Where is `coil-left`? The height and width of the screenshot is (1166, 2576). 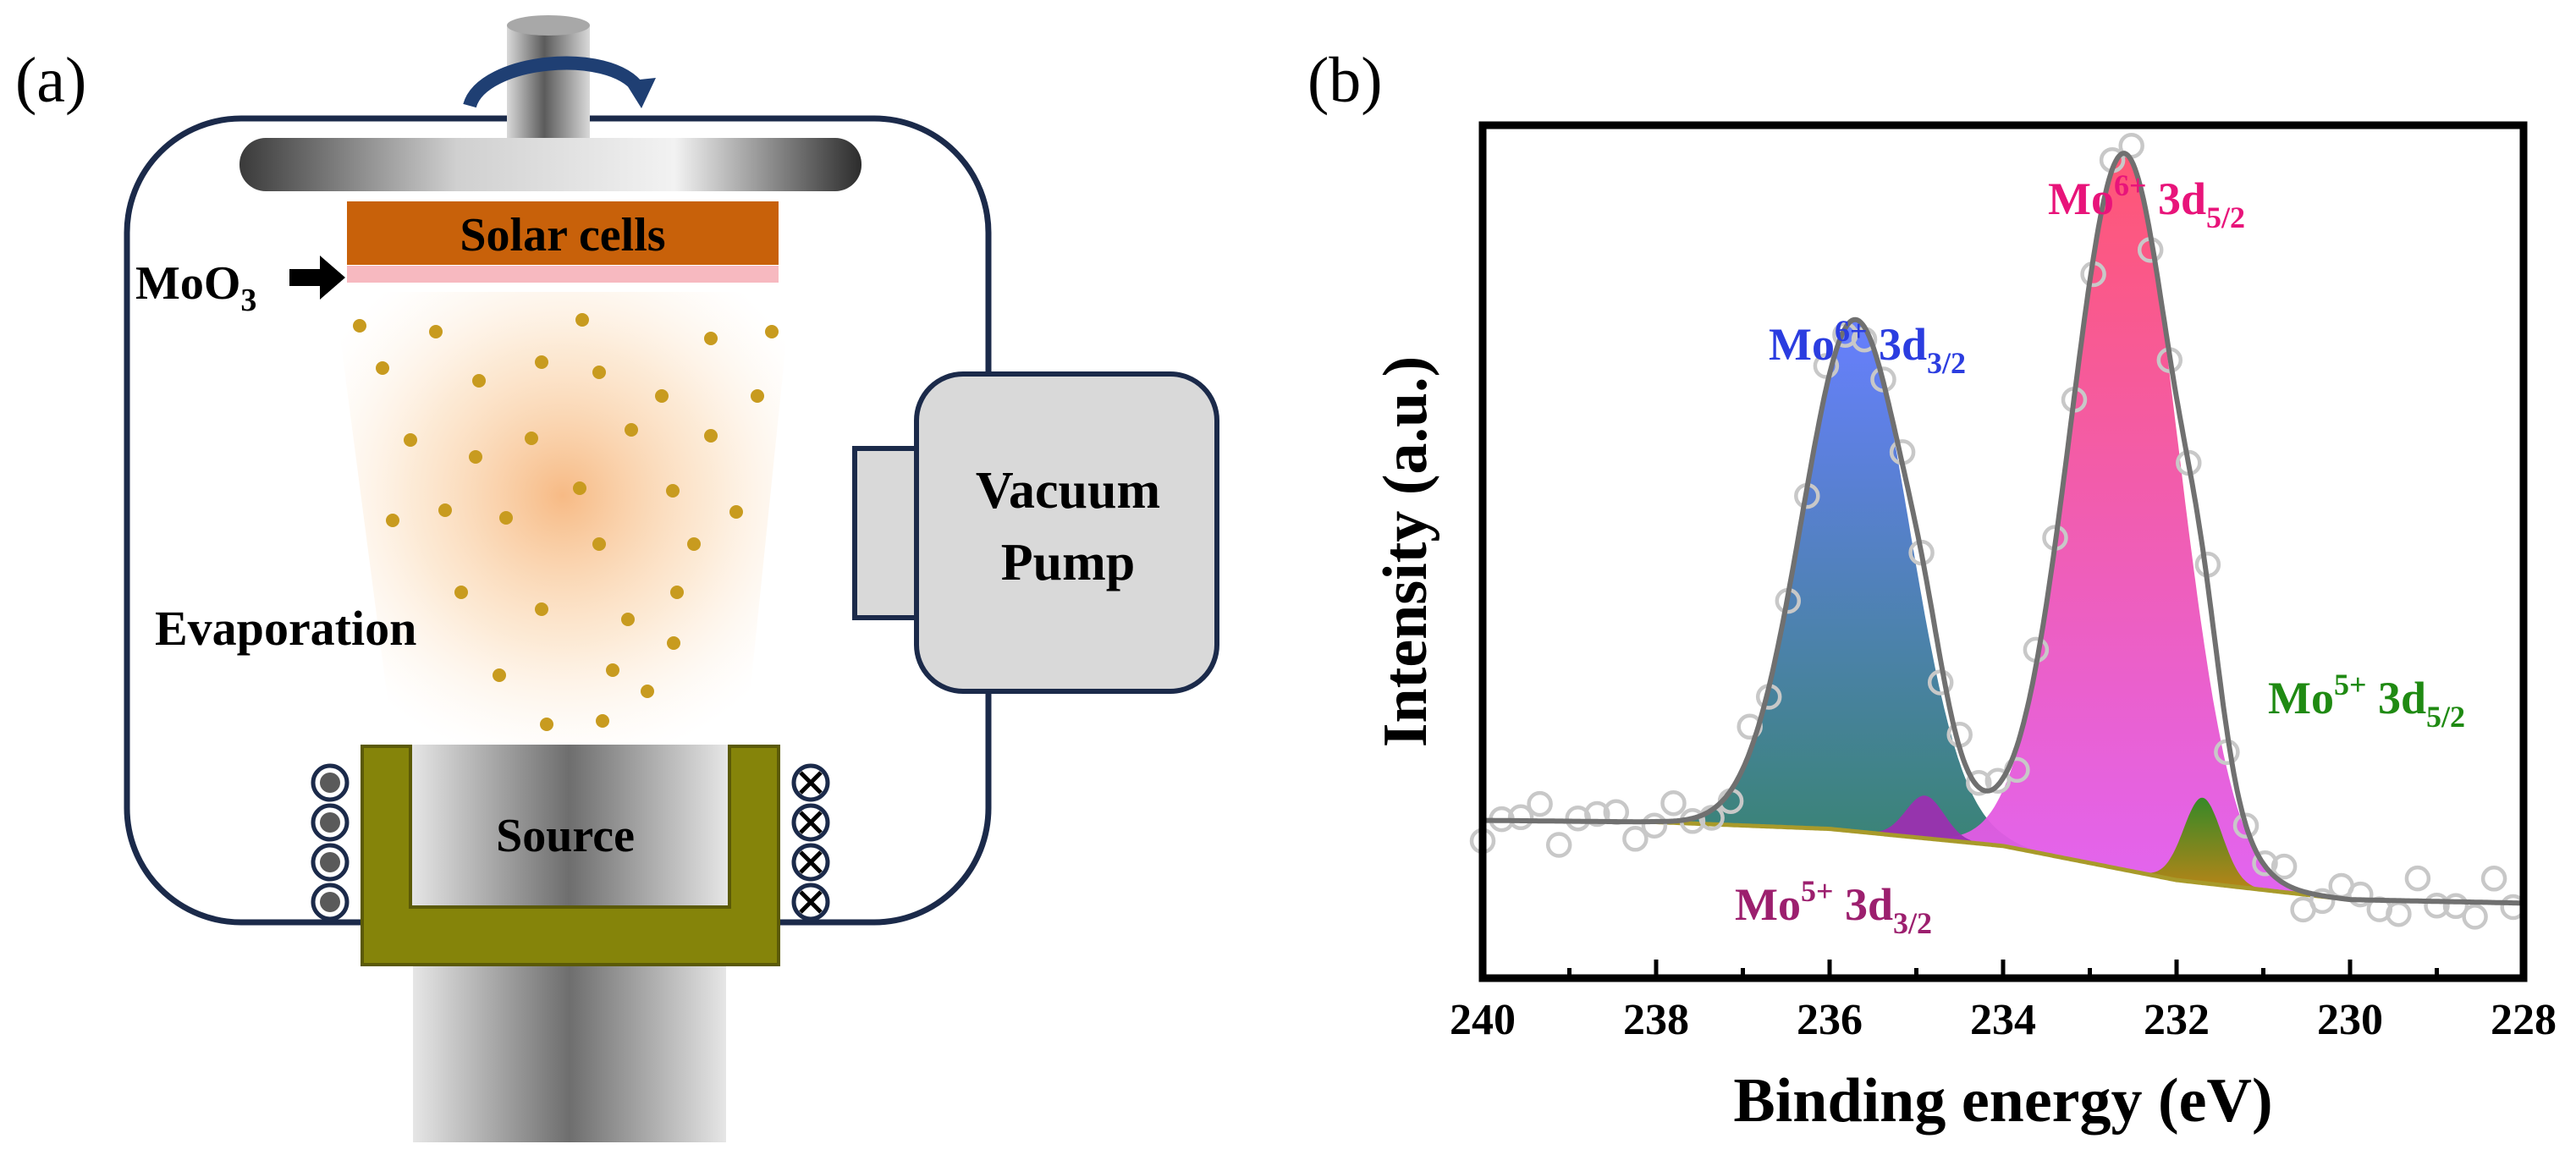
coil-left is located at coordinates (330, 842).